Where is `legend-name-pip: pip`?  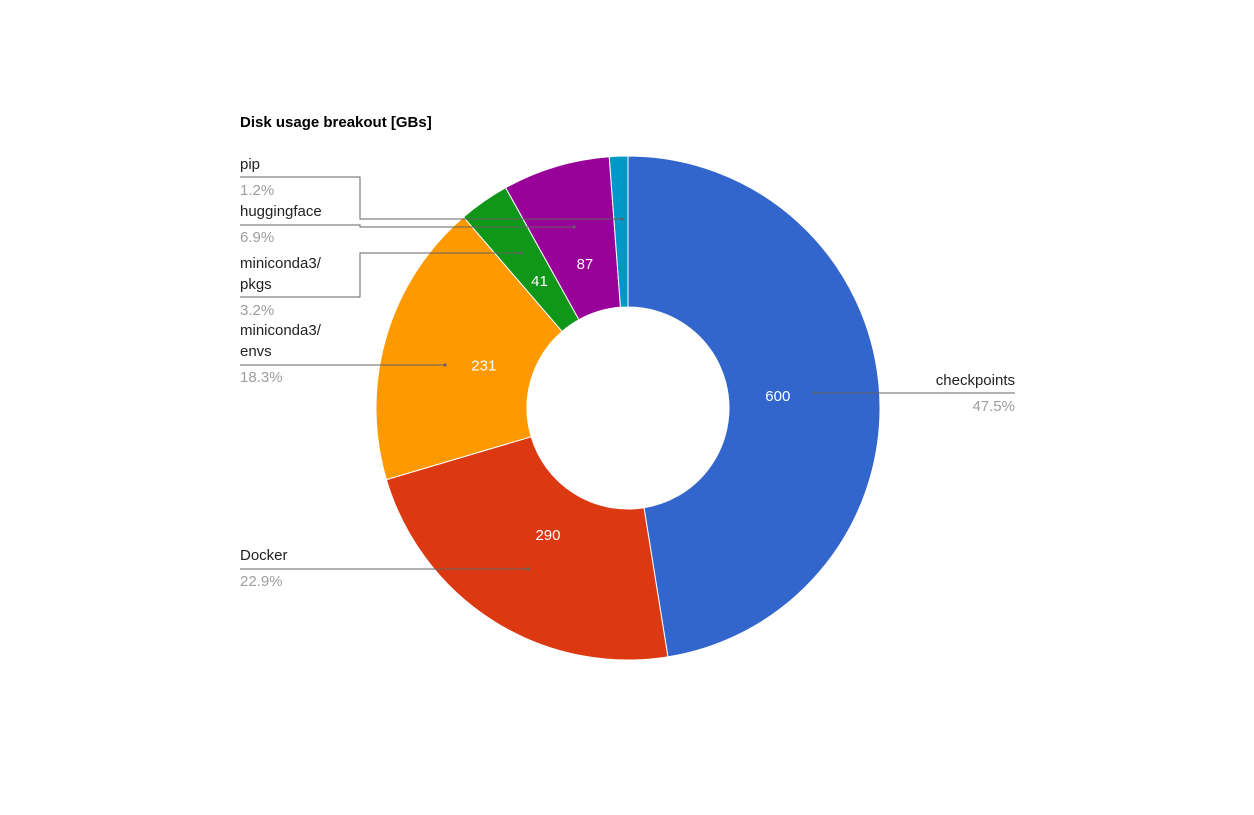 legend-name-pip: pip is located at coordinates (250, 164).